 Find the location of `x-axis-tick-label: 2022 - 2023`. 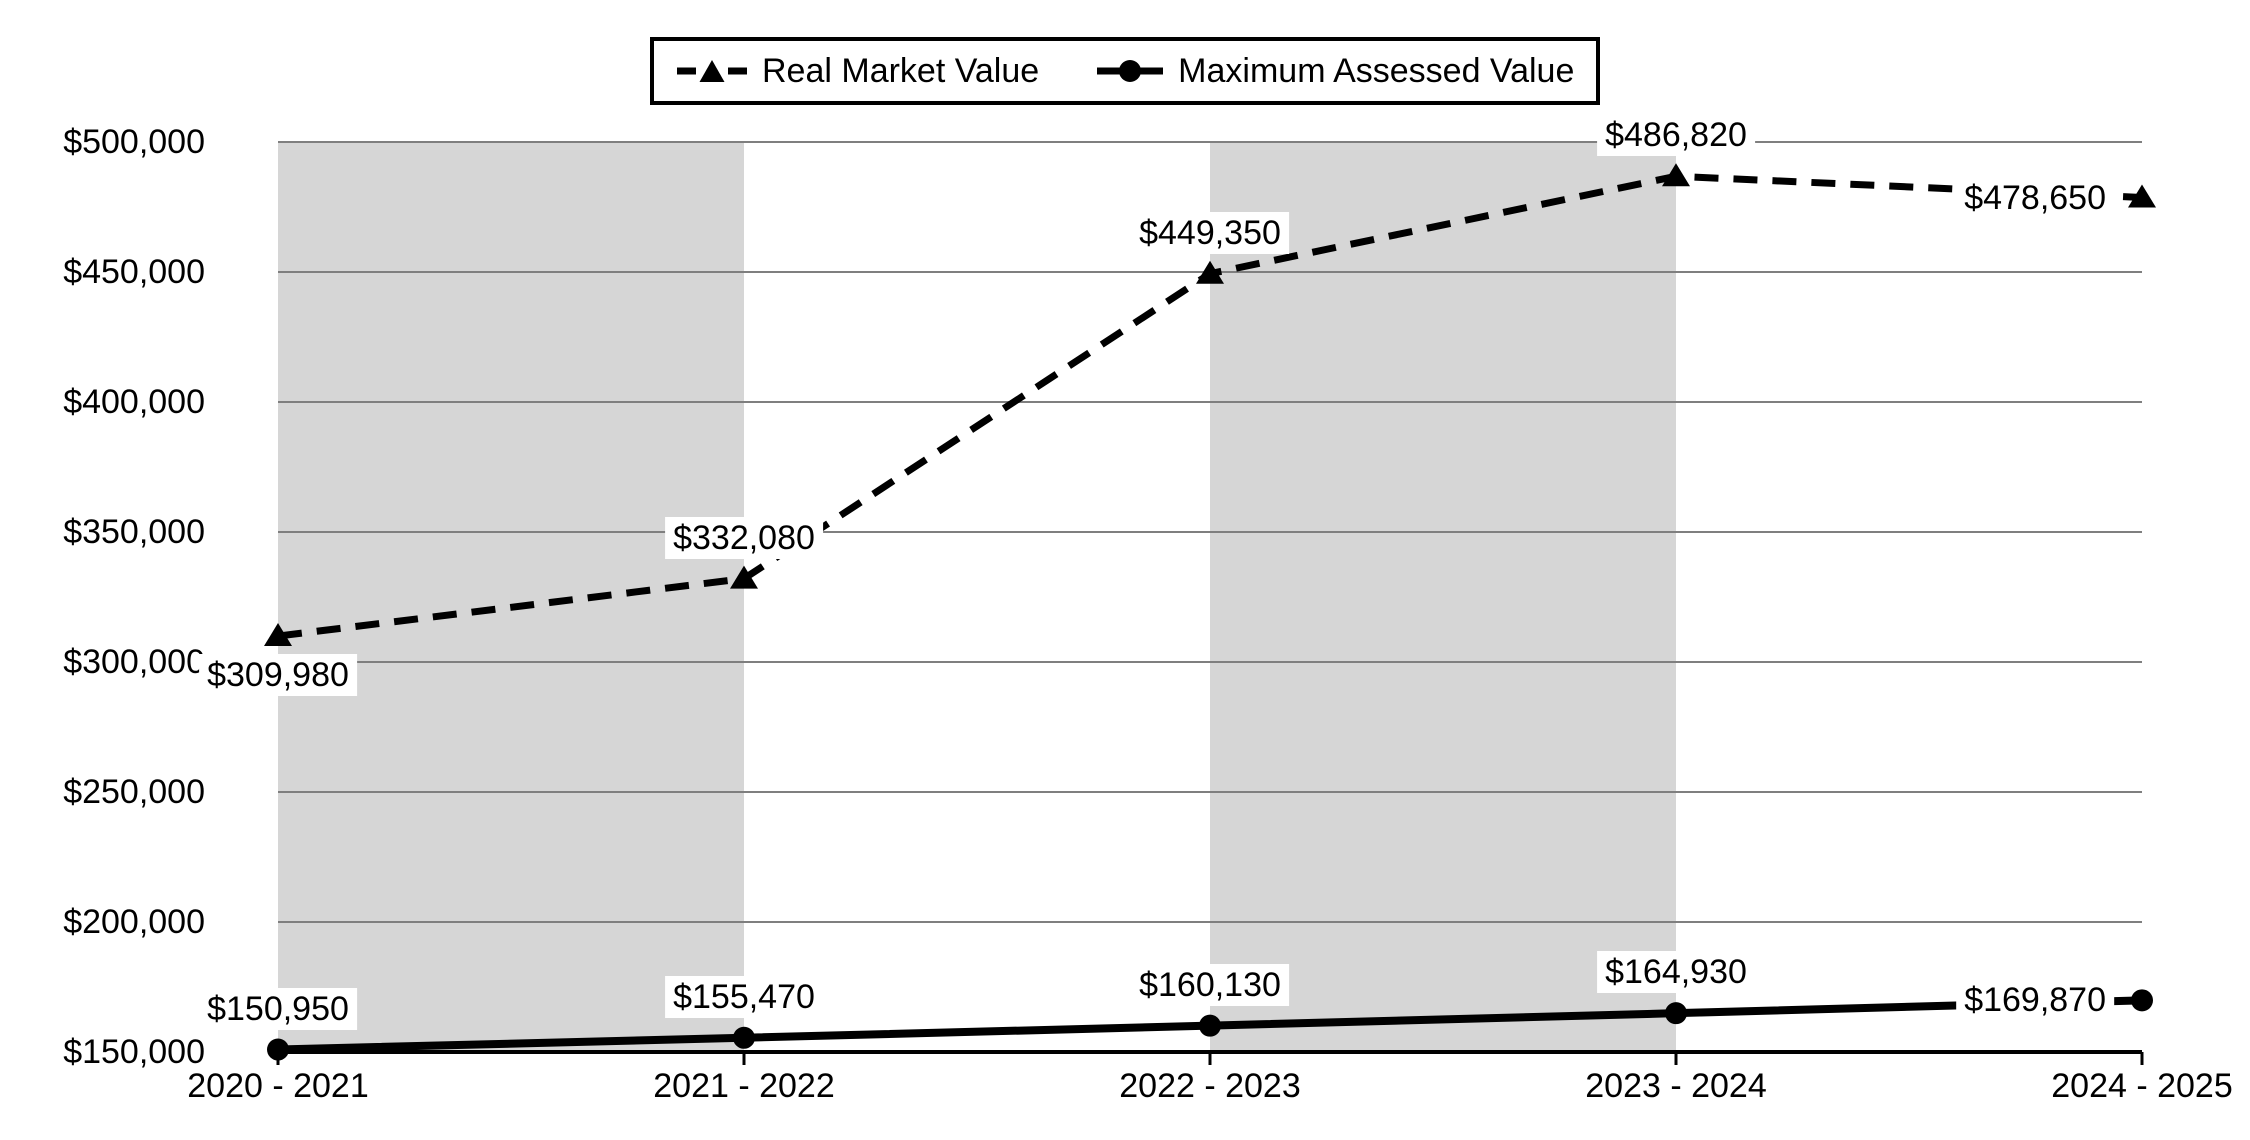

x-axis-tick-label: 2022 - 2023 is located at coordinates (1210, 1086).